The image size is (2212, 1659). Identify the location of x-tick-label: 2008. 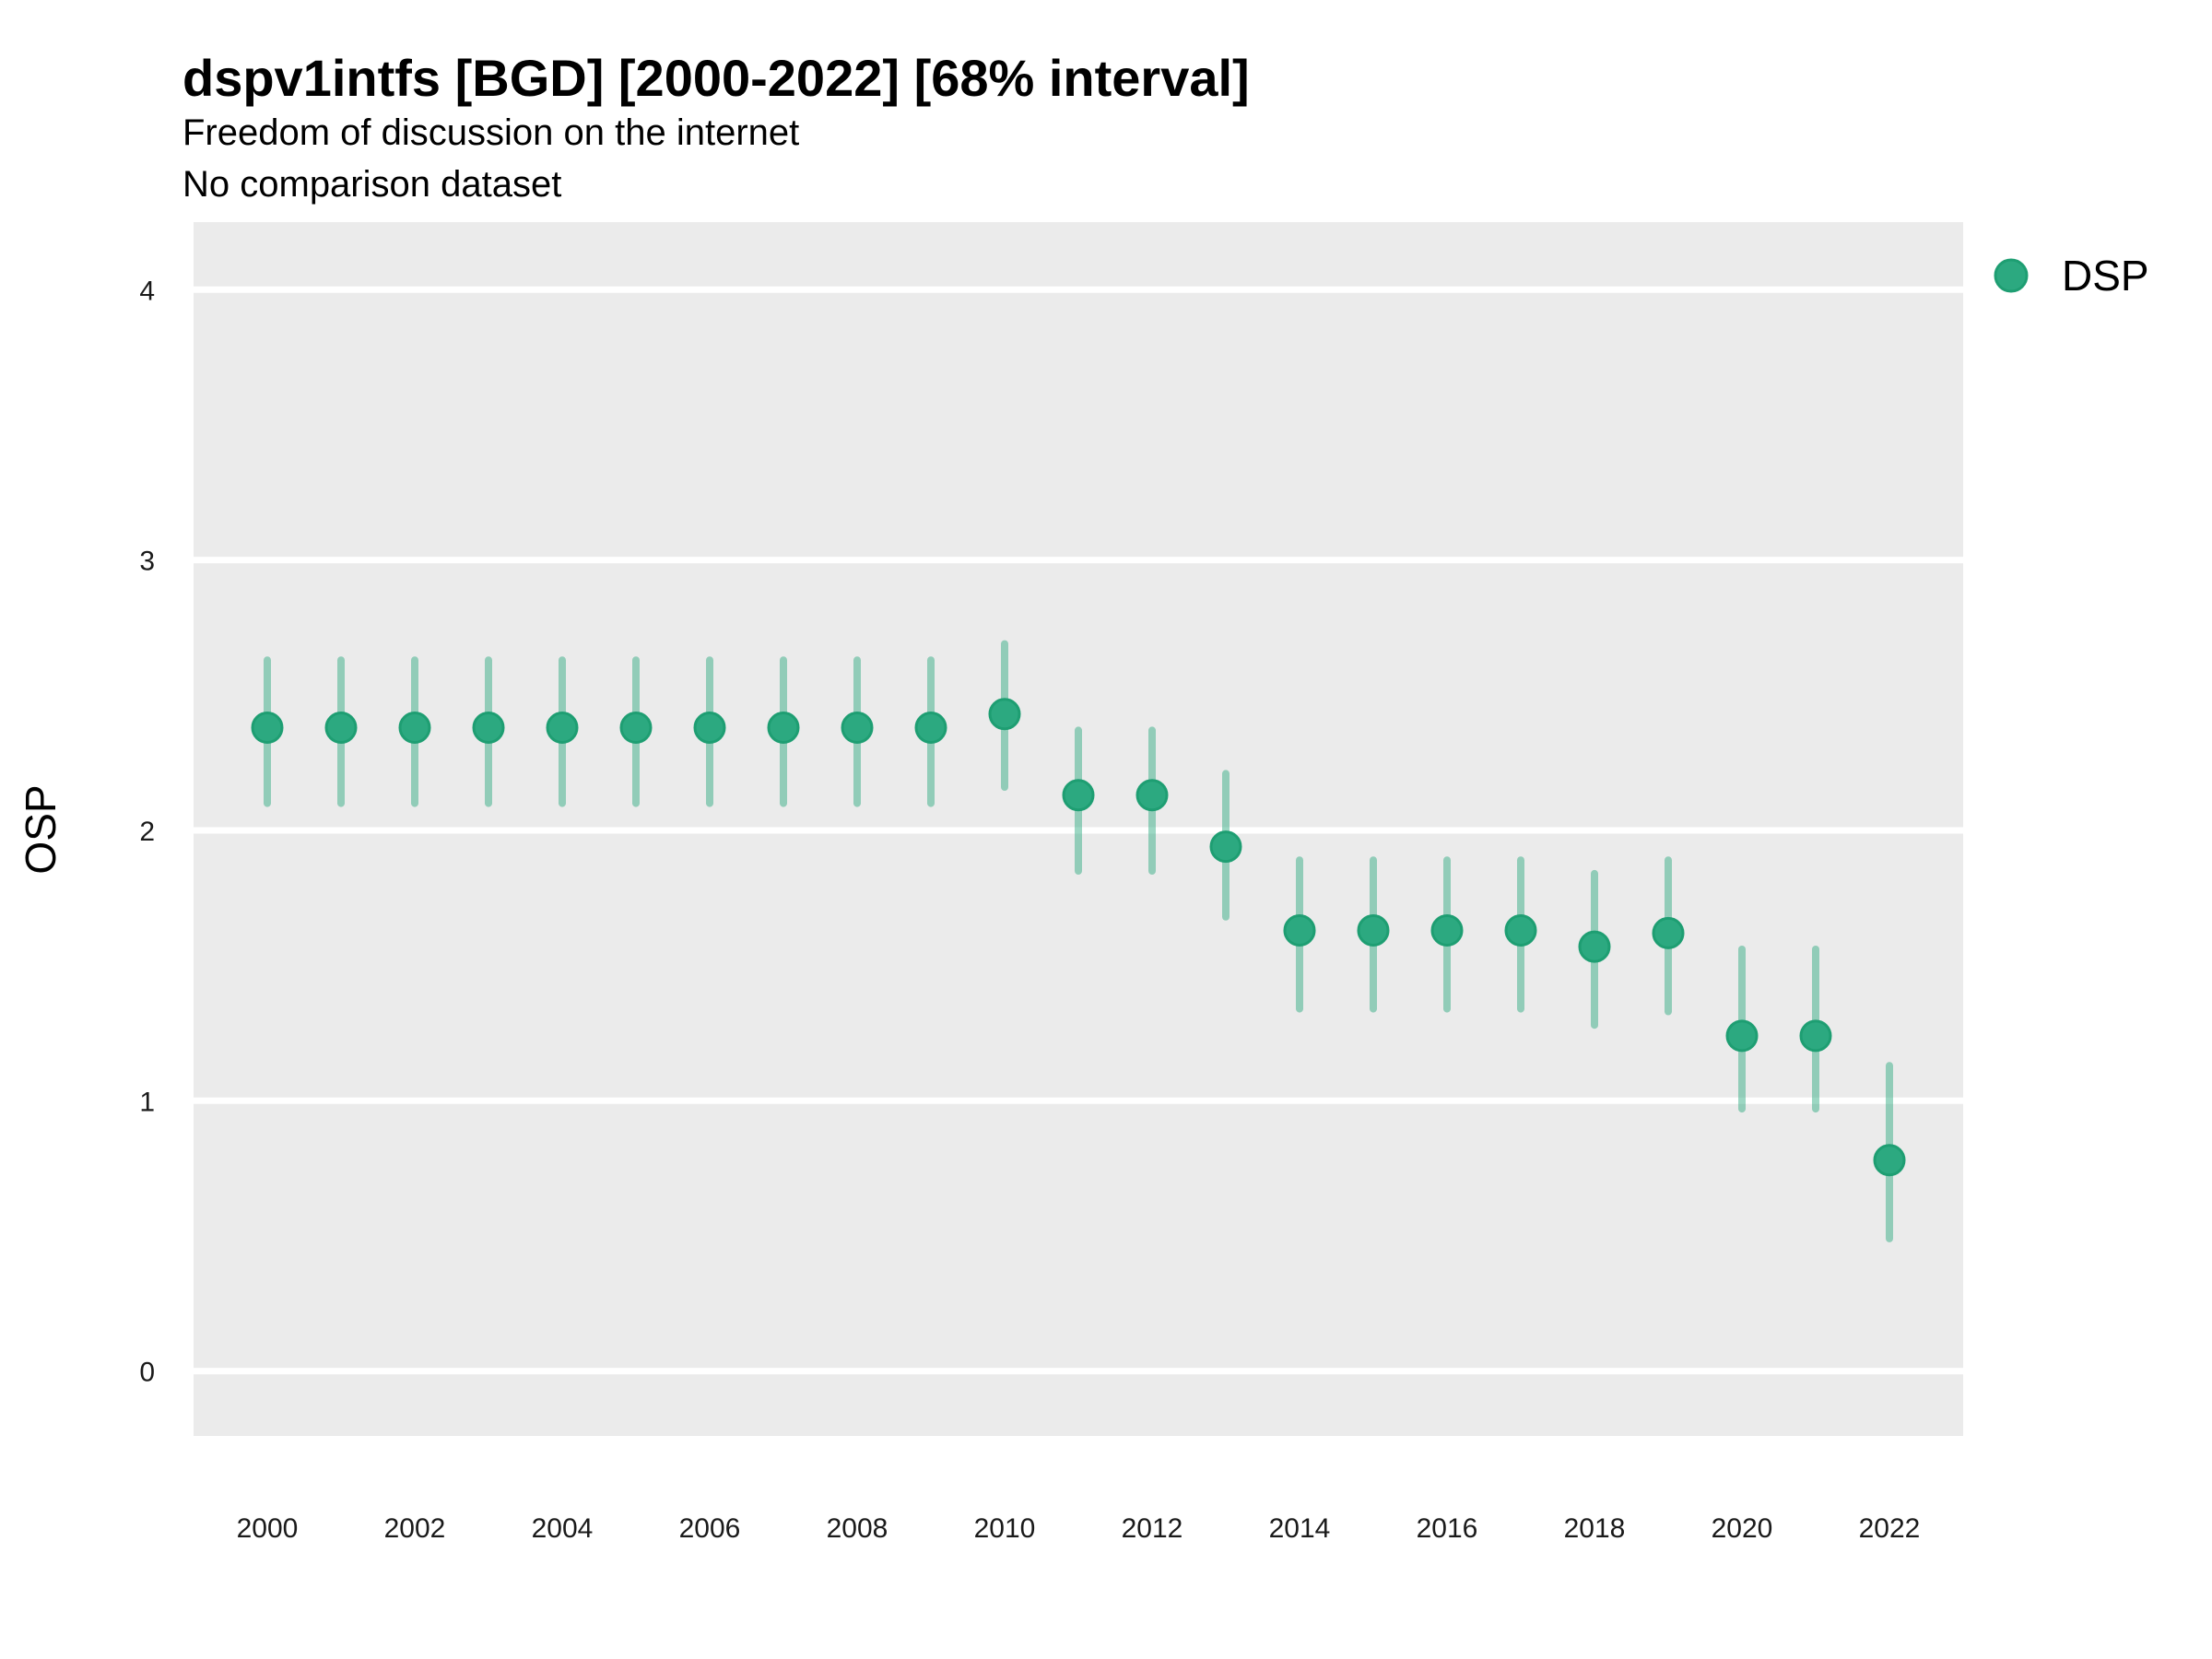
(857, 1528).